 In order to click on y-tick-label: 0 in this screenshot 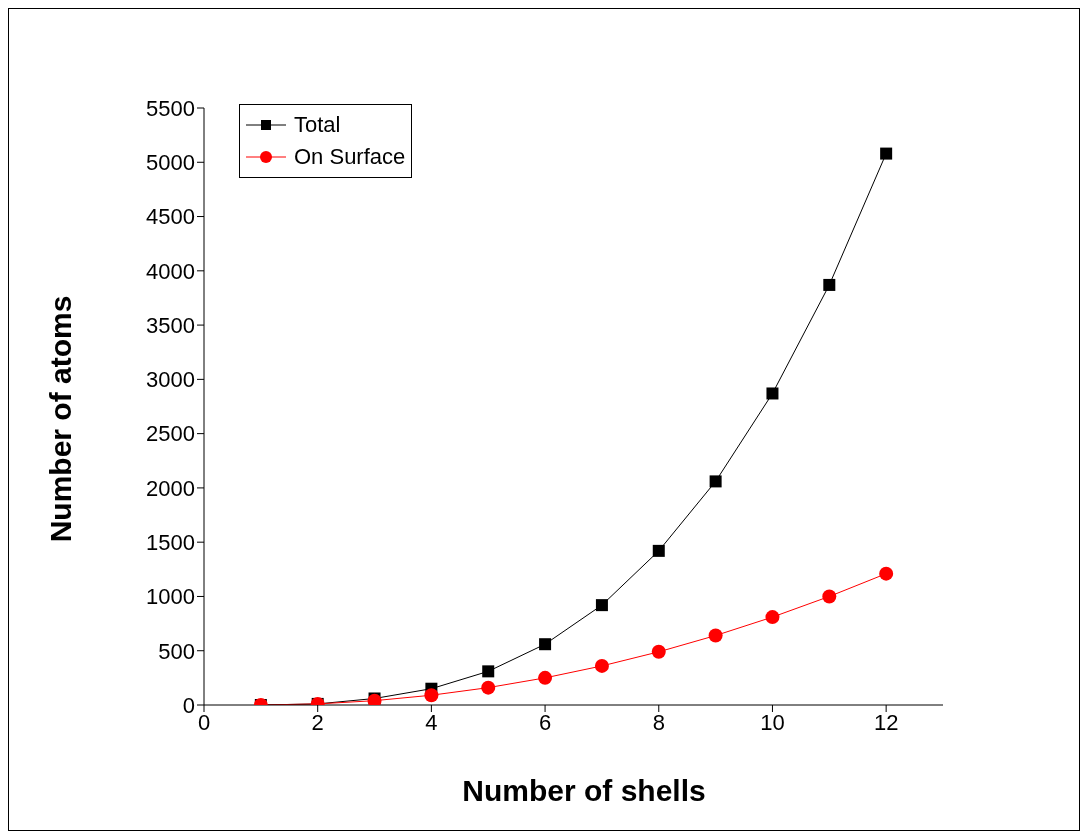, I will do `click(188, 705)`.